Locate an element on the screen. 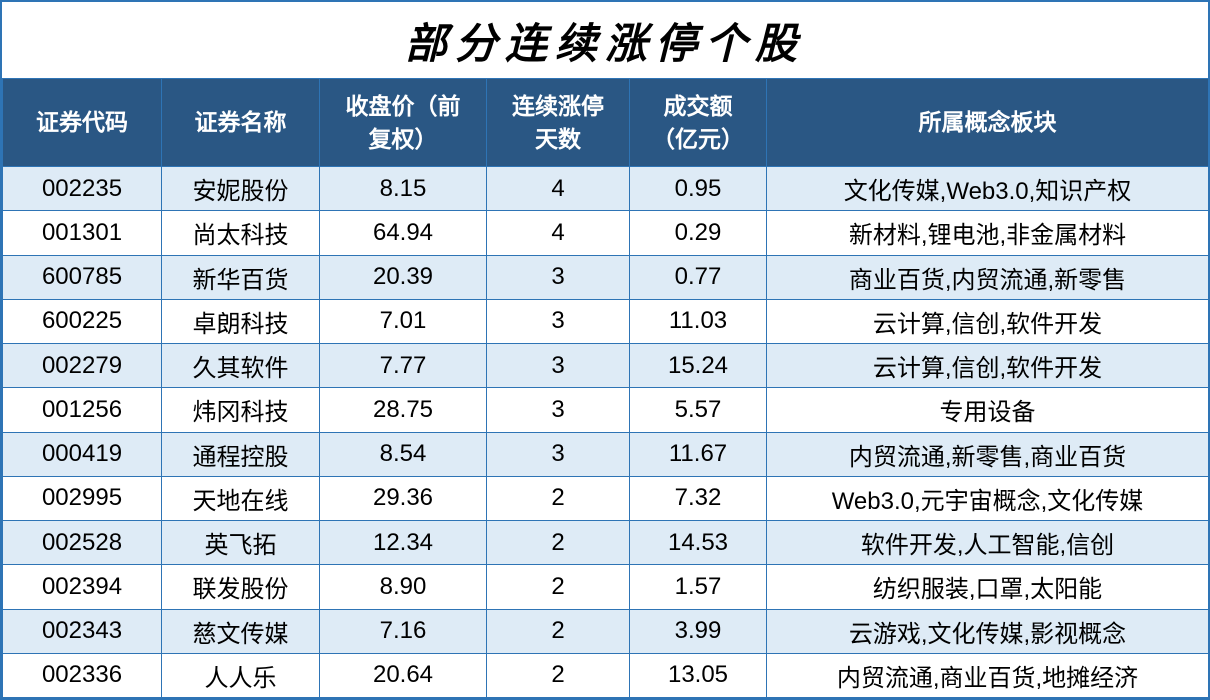 Image resolution: width=1210 pixels, height=700 pixels. cell-name: 尚太科技 is located at coordinates (240, 233).